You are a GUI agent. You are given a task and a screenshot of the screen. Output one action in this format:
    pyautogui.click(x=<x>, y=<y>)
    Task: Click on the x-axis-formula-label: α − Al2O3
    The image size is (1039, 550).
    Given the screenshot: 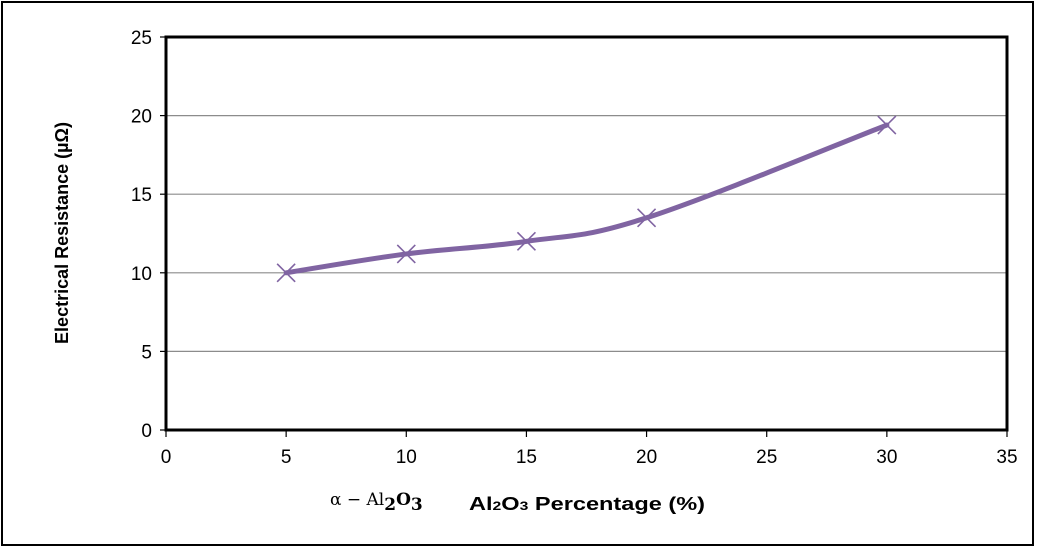 What is the action you would take?
    pyautogui.click(x=376, y=502)
    